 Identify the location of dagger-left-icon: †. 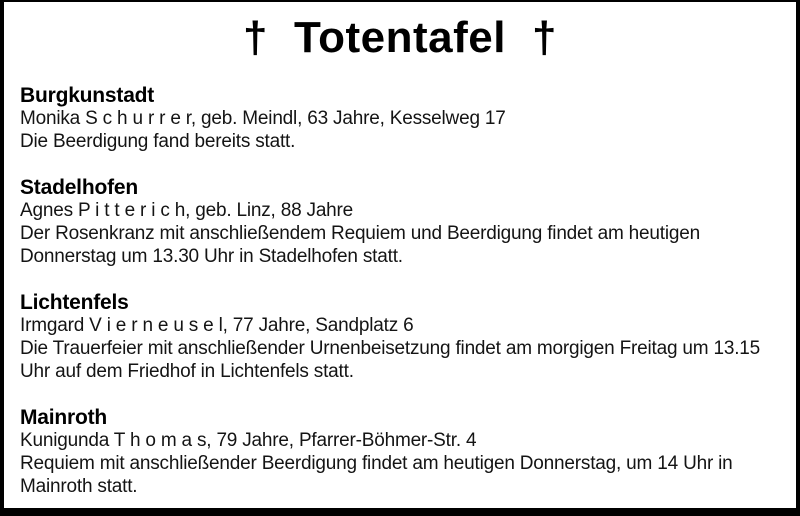
(256, 37).